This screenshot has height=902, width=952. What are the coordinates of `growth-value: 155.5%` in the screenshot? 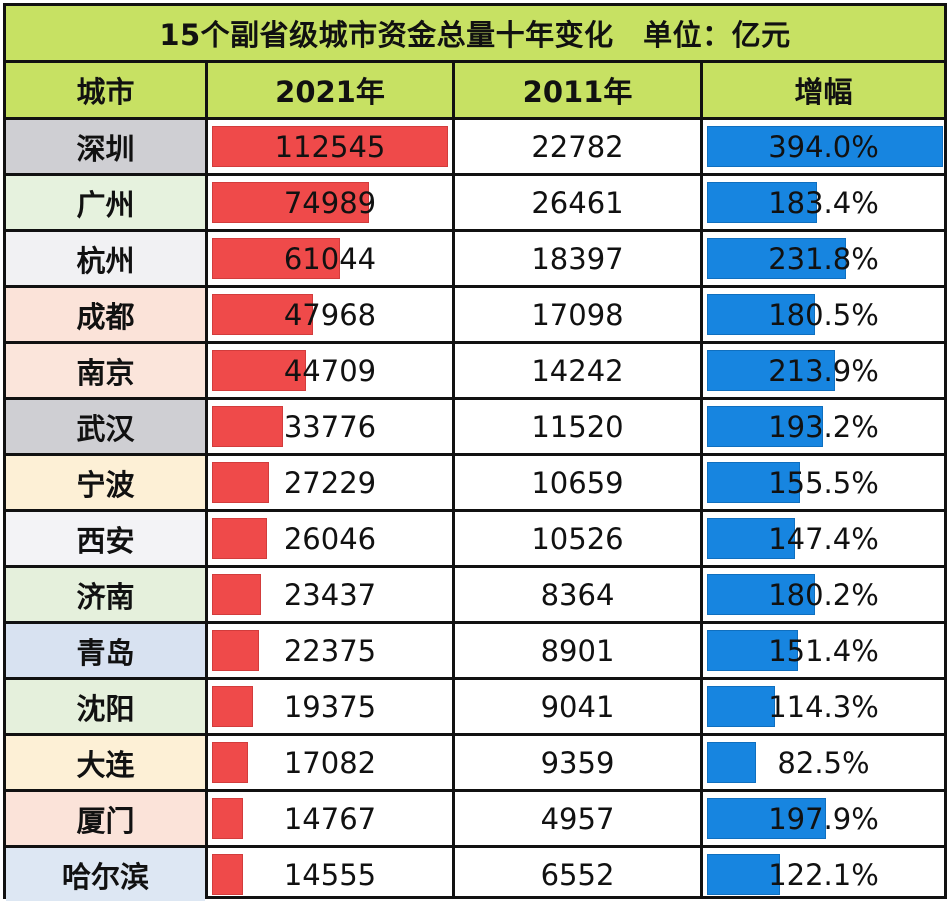 It's located at (823, 482).